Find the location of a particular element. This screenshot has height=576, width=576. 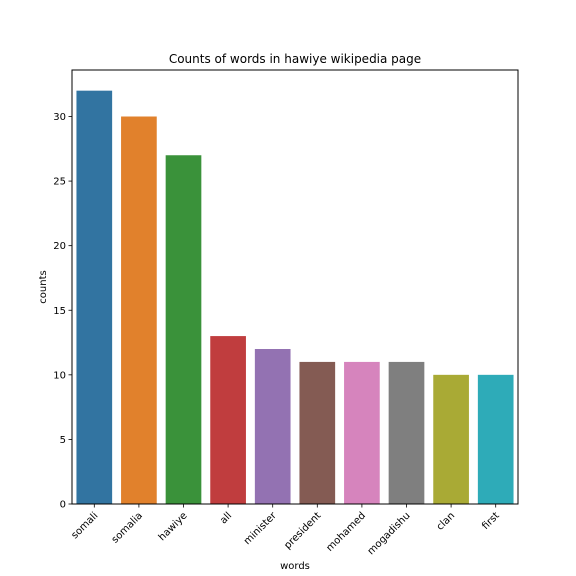

bar-president is located at coordinates (317, 432).